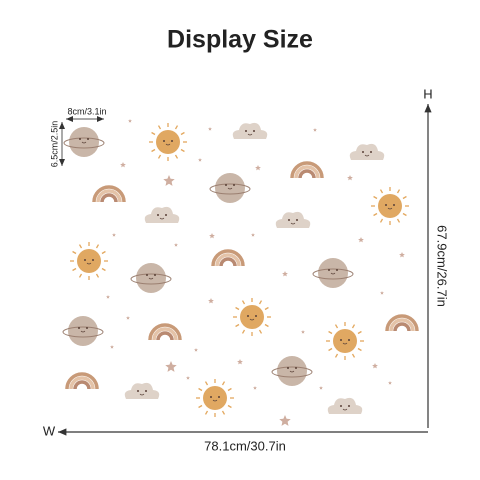 Image resolution: width=480 pixels, height=480 pixels. What do you see at coordinates (427, 93) in the screenshot?
I see `height-label: H` at bounding box center [427, 93].